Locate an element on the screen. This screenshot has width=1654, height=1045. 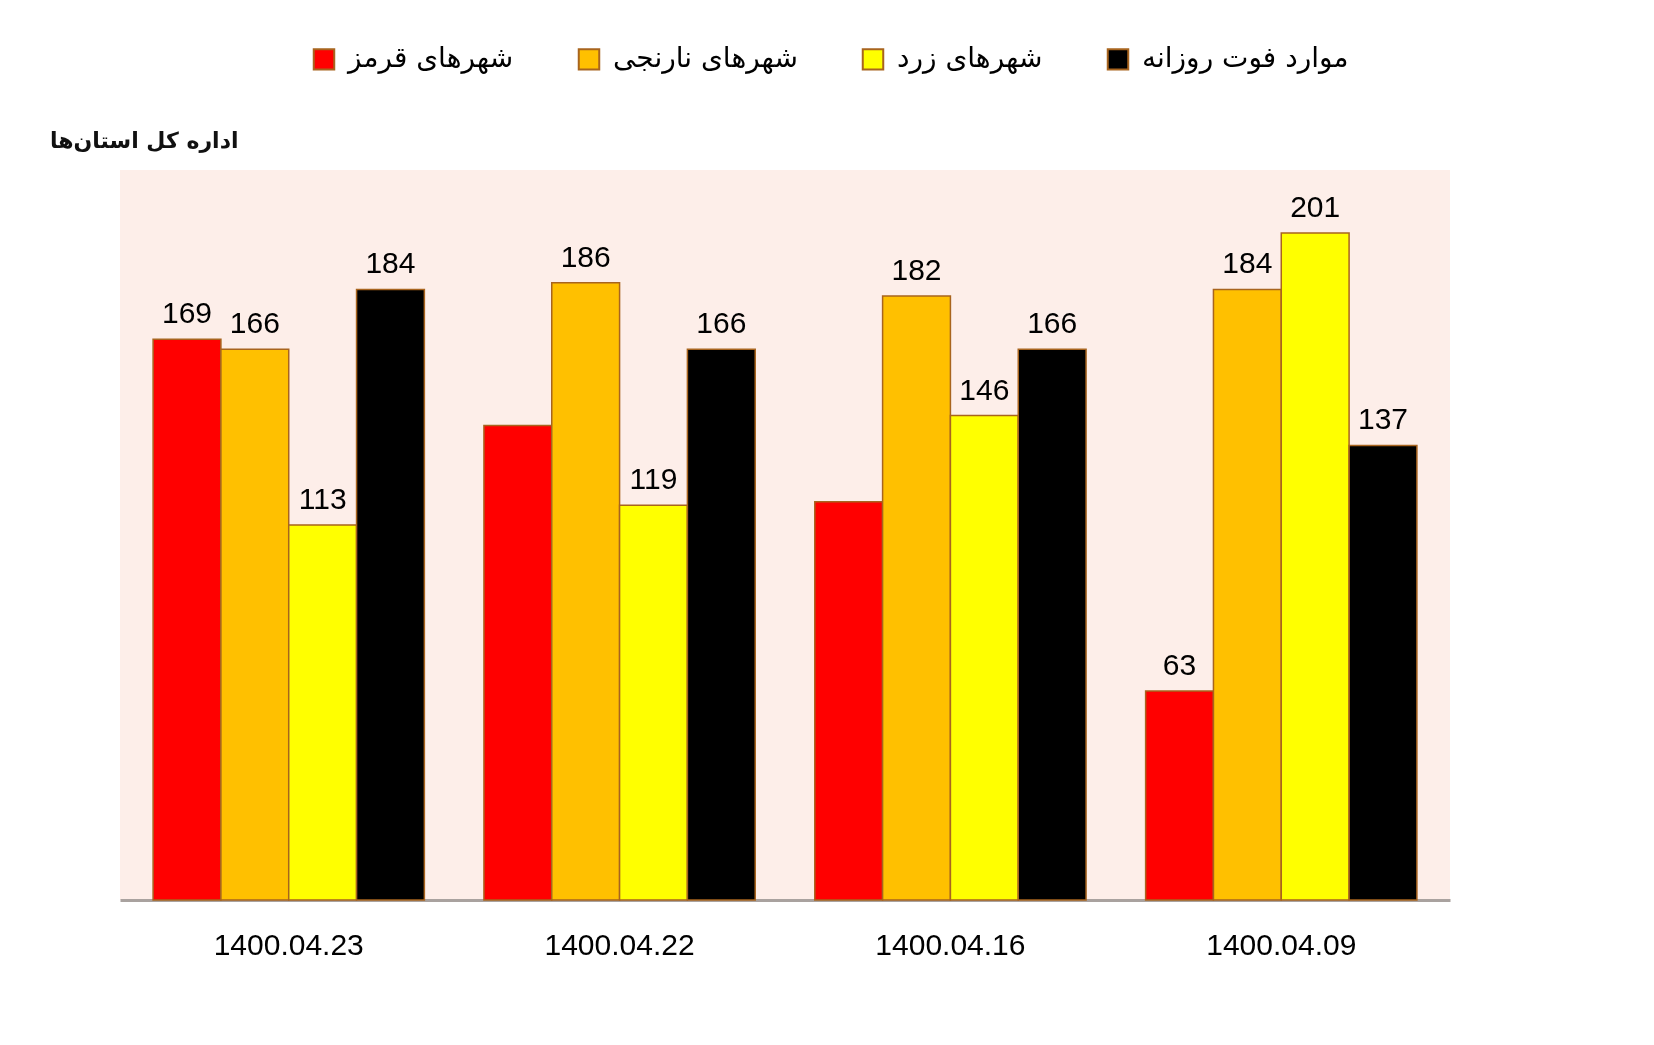
data-label: 146 is located at coordinates (984, 389).